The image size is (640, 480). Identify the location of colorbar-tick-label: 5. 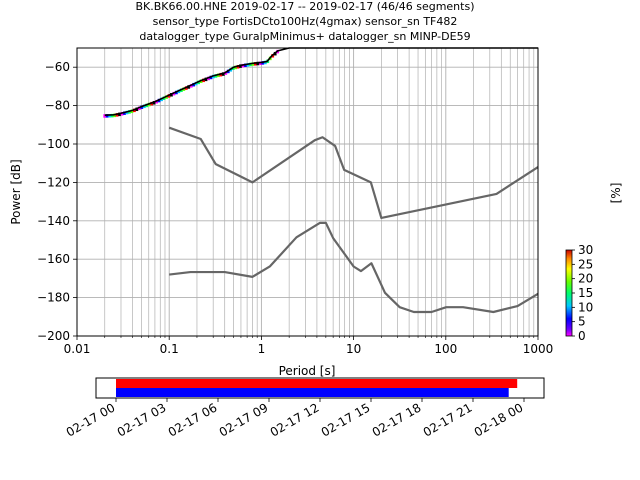
(582, 322).